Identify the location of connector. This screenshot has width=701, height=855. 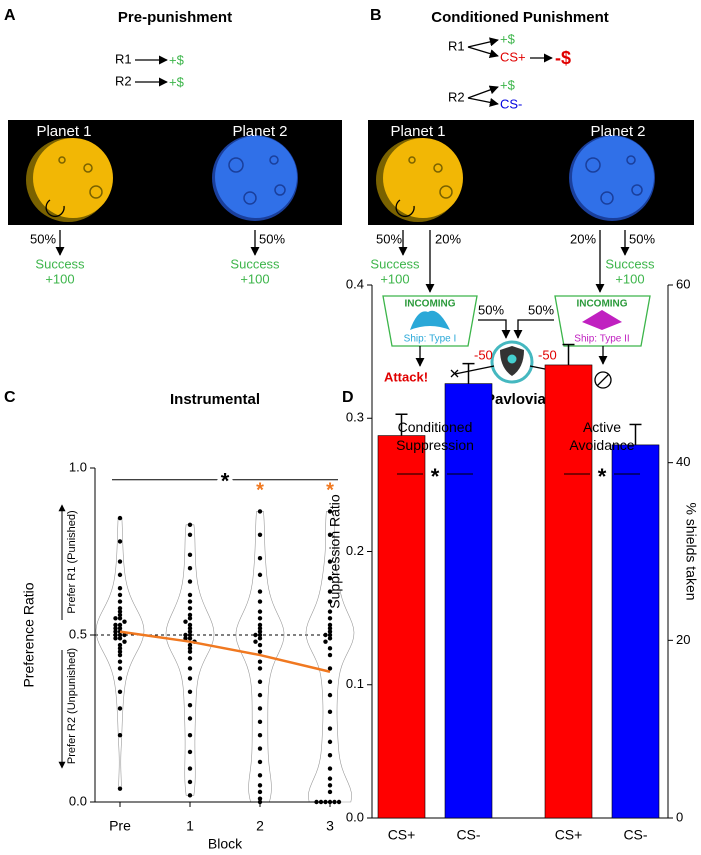
(474, 370).